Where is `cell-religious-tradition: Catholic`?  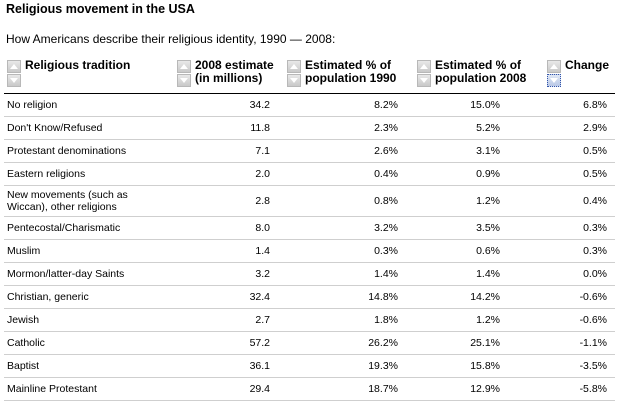
cell-religious-tradition: Catholic is located at coordinates (89, 343).